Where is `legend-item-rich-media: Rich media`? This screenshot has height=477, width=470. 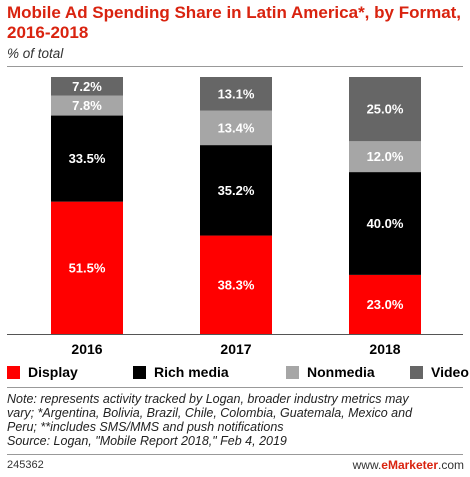
legend-item-rich-media: Rich media is located at coordinates (181, 372).